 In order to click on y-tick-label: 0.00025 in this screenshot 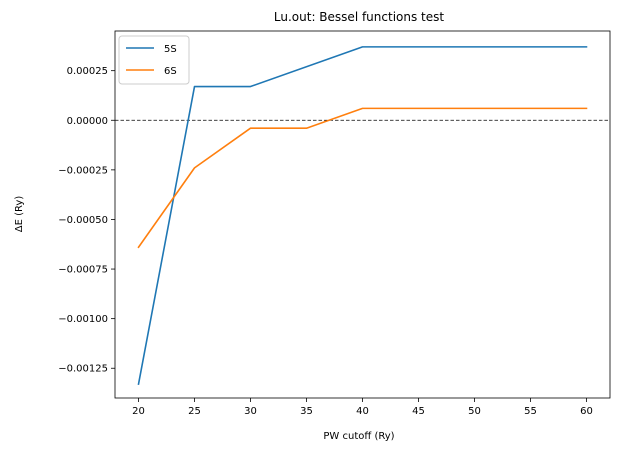, I will do `click(87, 71)`.